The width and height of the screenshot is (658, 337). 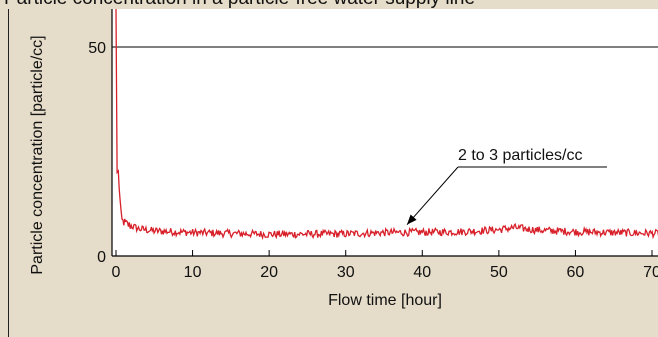 I want to click on x-ticks: 0 10 20 30 40 50 60 70, so click(x=385, y=265).